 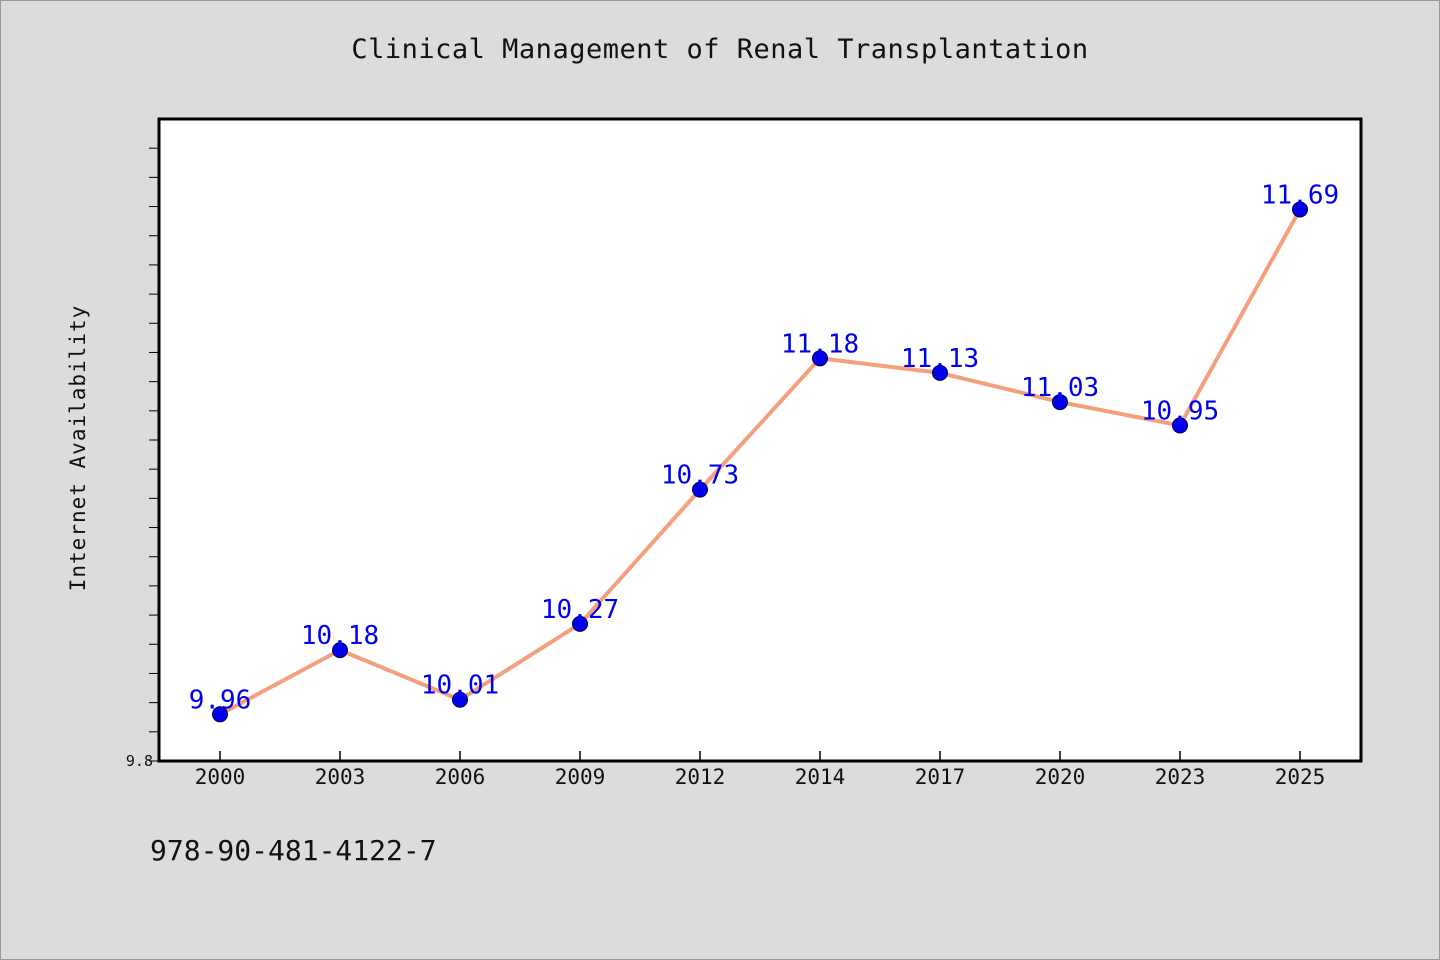 What do you see at coordinates (820, 344) in the screenshot?
I see `data-label: 11.18` at bounding box center [820, 344].